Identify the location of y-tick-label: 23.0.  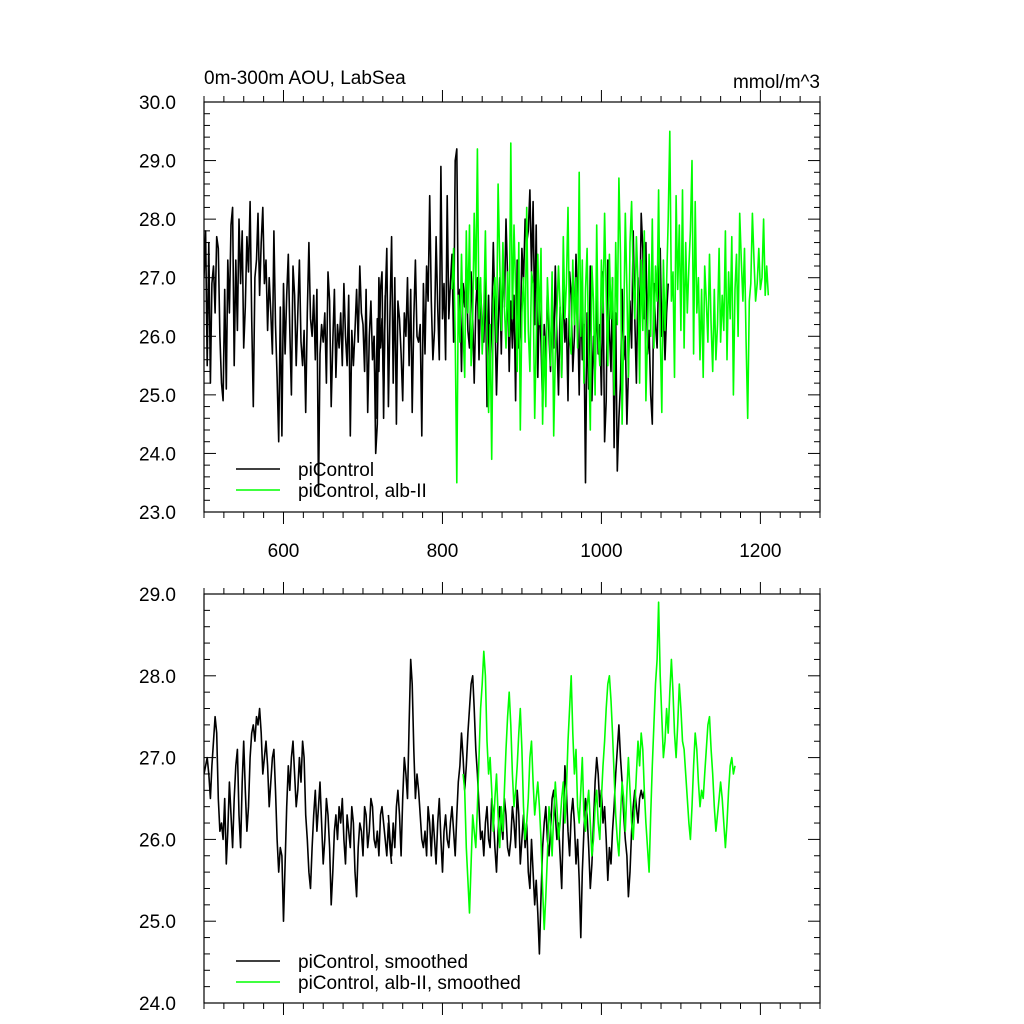
(157, 513).